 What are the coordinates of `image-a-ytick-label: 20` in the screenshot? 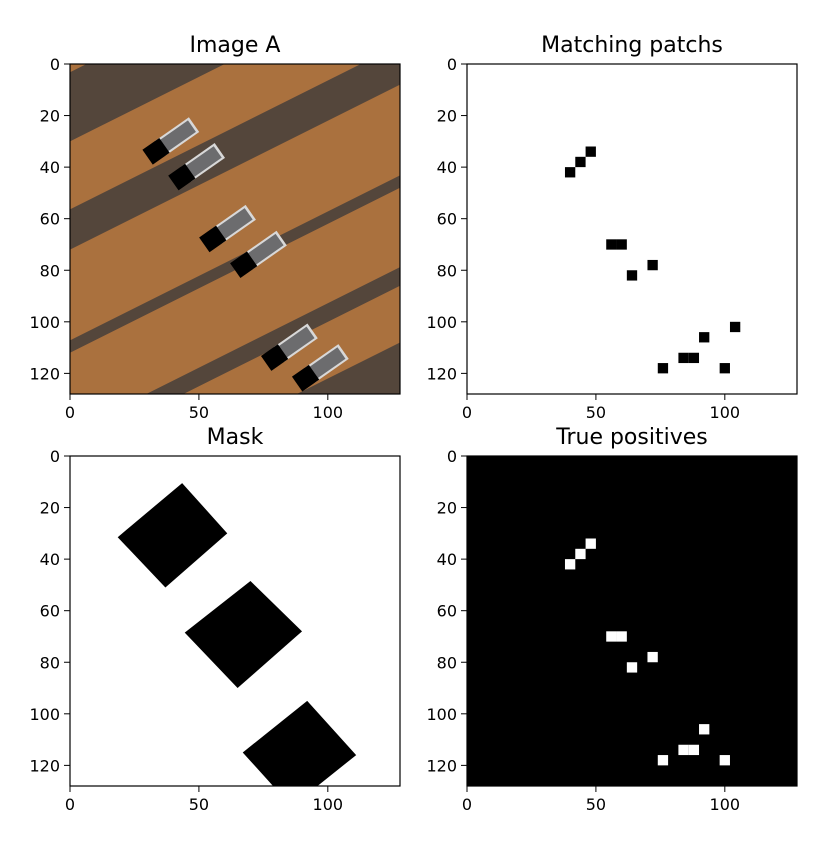 It's located at (50, 116).